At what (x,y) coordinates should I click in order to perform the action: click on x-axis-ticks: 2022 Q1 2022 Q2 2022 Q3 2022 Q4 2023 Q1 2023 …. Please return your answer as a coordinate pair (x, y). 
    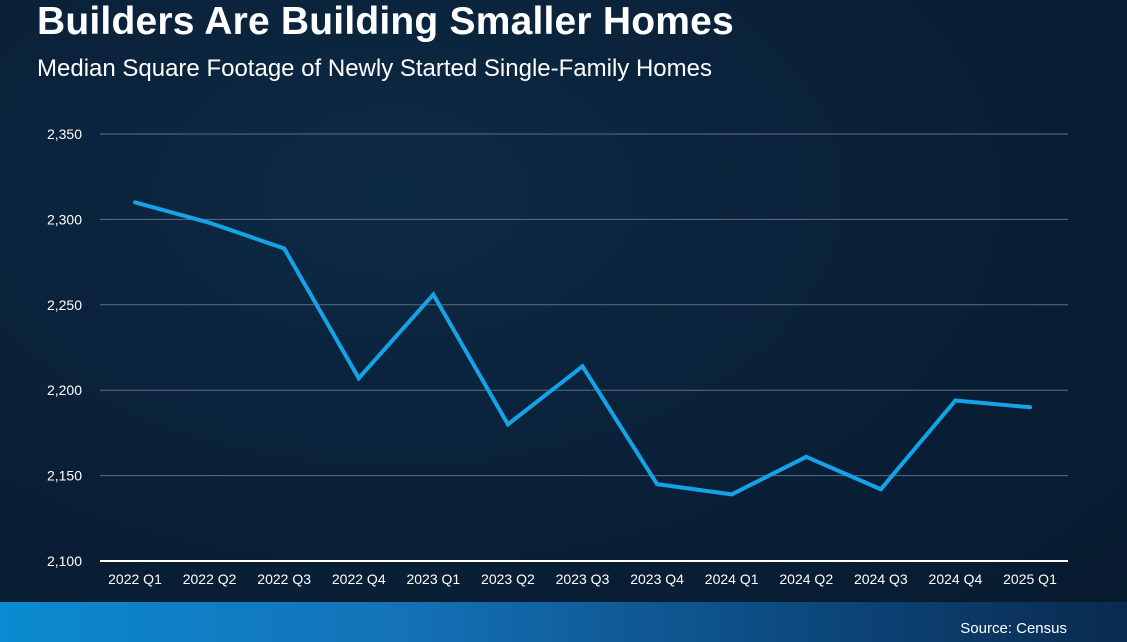
    Looking at the image, I should click on (582, 579).